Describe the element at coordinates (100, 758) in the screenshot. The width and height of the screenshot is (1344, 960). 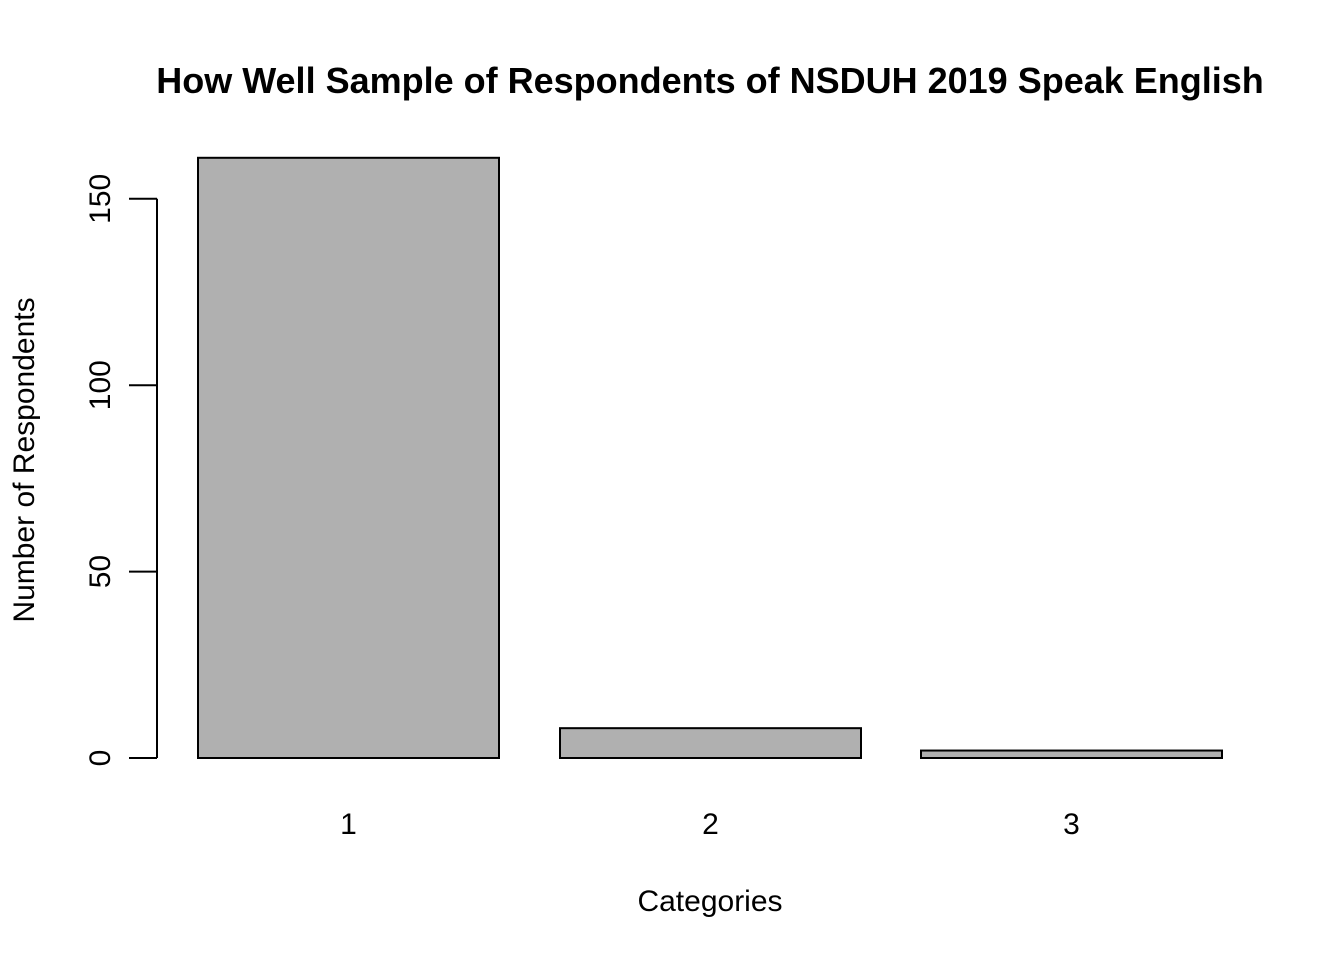
I see `y-tick-label: 0` at that location.